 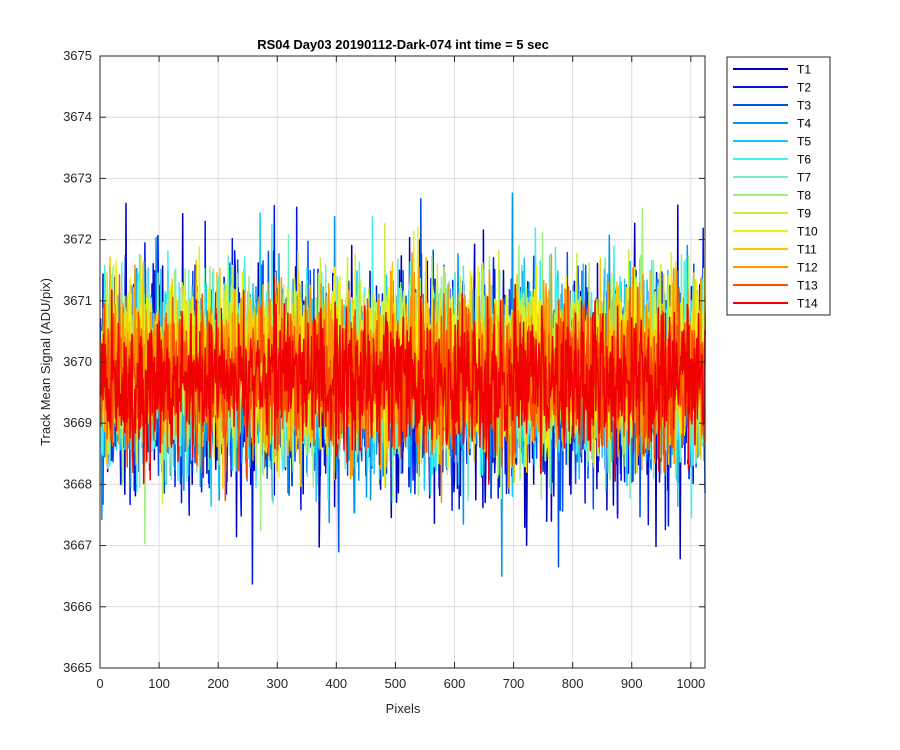 What do you see at coordinates (277, 683) in the screenshot?
I see `x-tick-label: 300` at bounding box center [277, 683].